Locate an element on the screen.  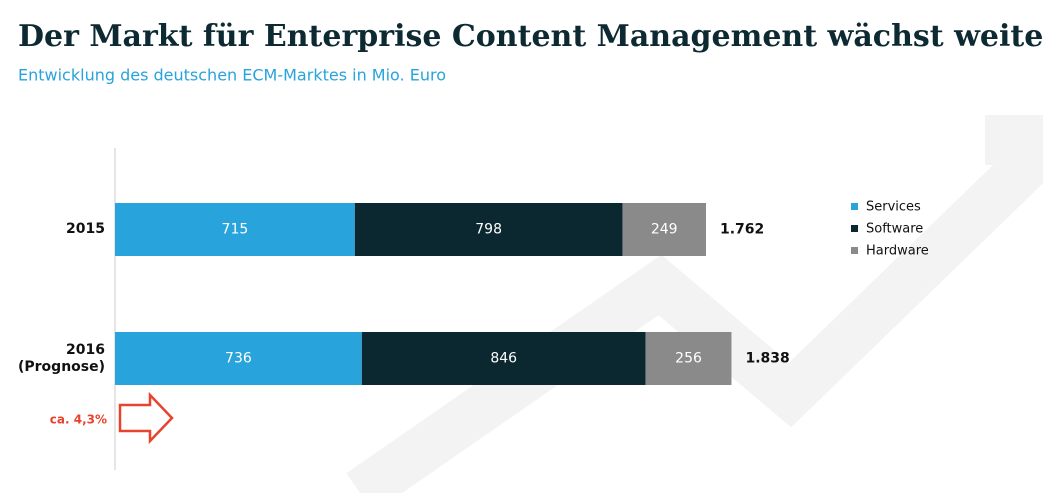
value-label: 736 is located at coordinates (238, 359).